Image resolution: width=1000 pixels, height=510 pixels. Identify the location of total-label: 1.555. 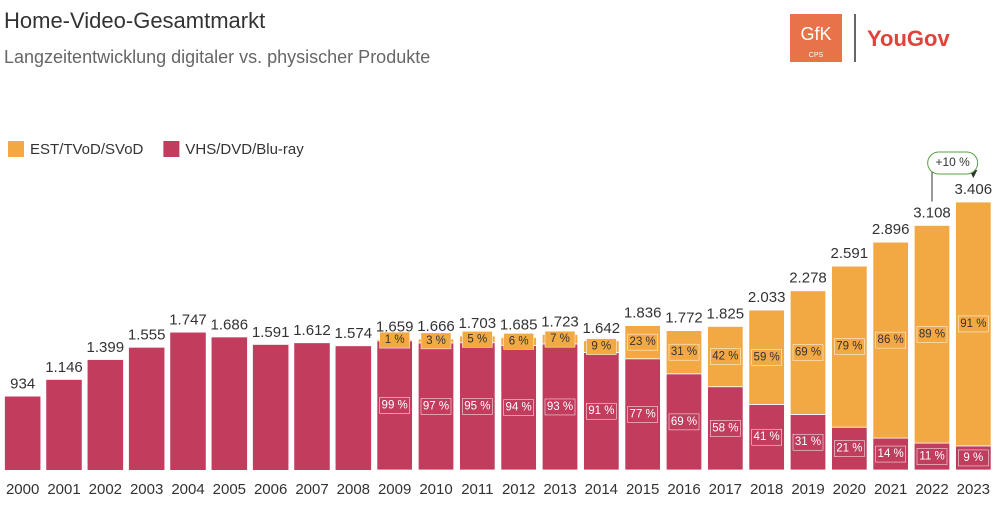
(147, 335).